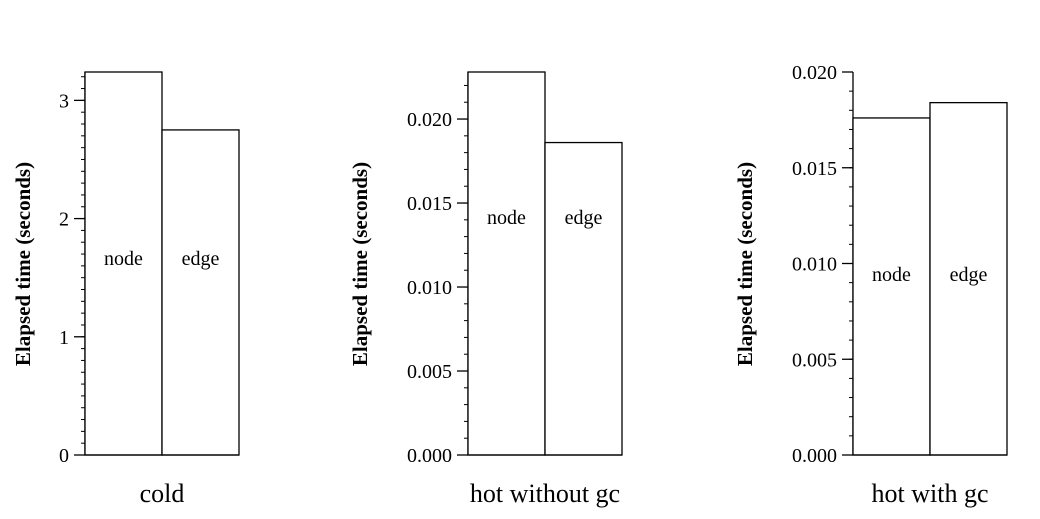 This screenshot has height=519, width=1040. Describe the element at coordinates (545, 493) in the screenshot. I see `x-axis-label: hot without gc` at that location.